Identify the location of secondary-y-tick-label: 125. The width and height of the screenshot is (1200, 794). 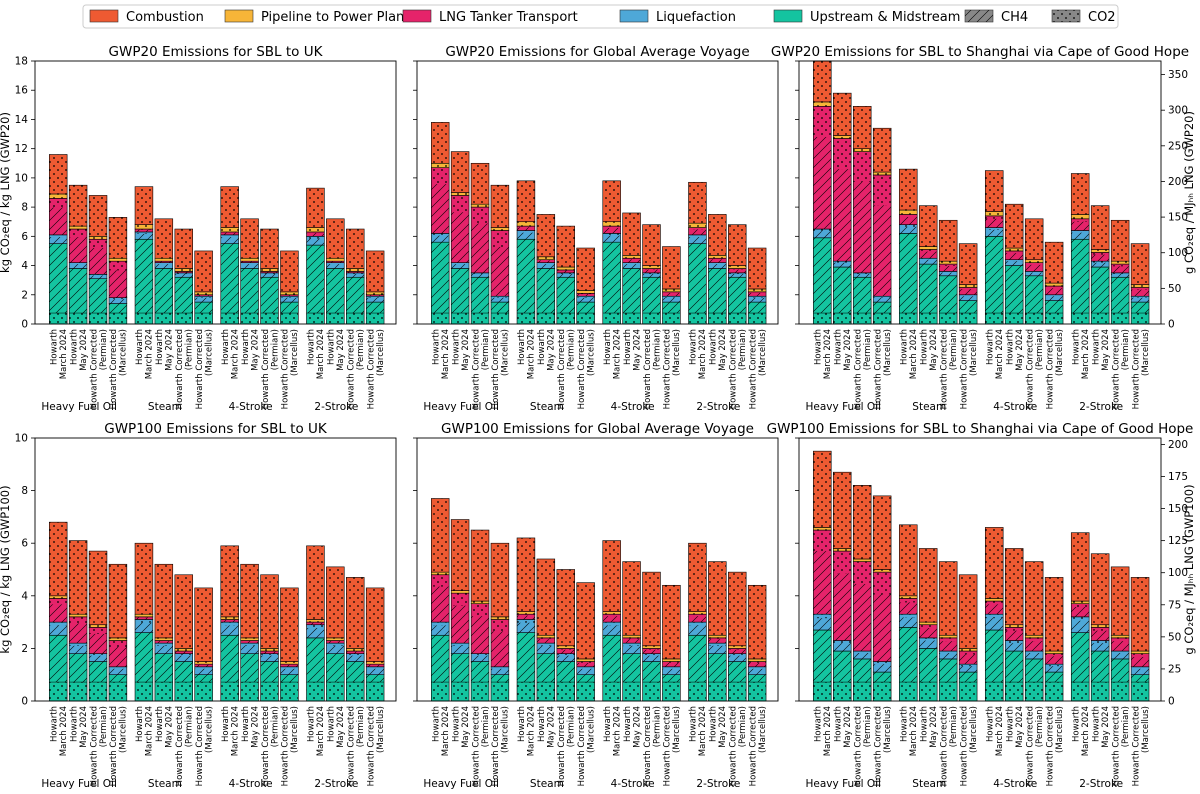
(1178, 541).